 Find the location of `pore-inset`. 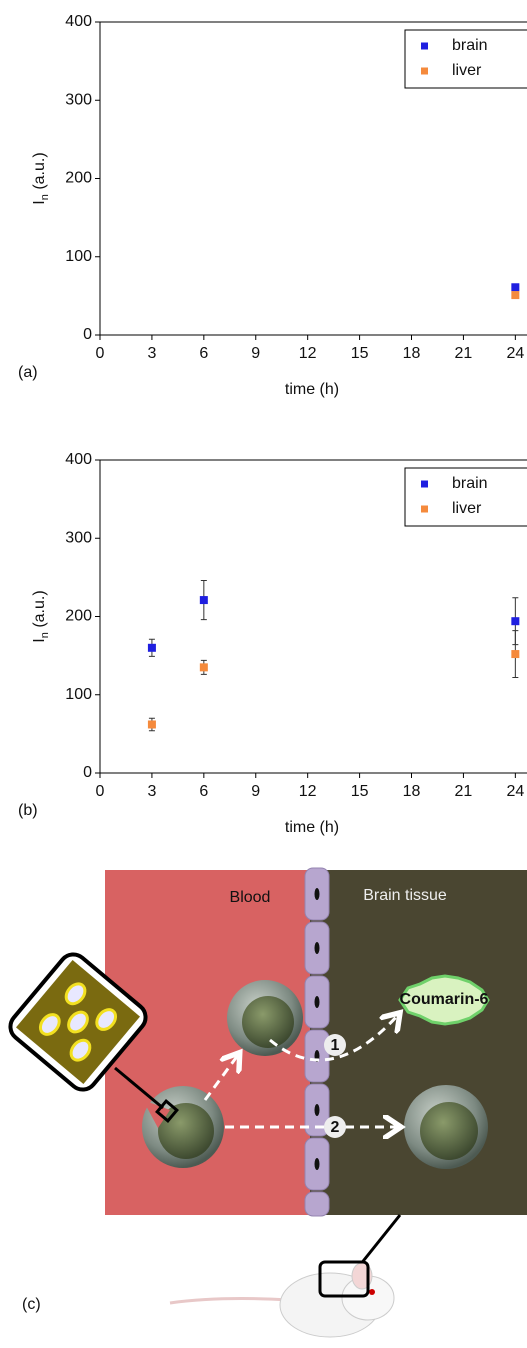

pore-inset is located at coordinates (78, 1022).